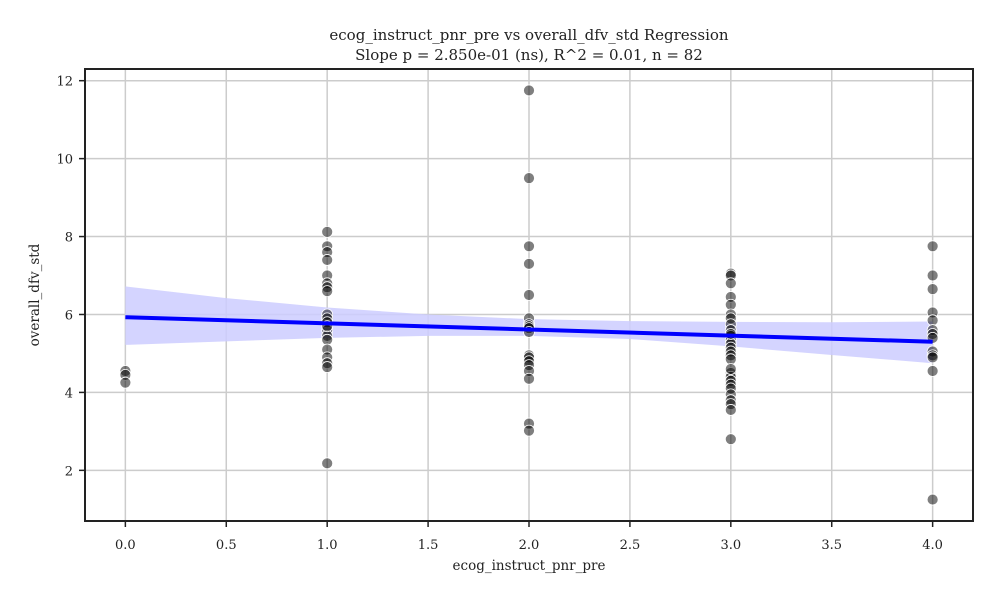 The image size is (1000, 600). I want to click on y-tick-label: 4, so click(69, 393).